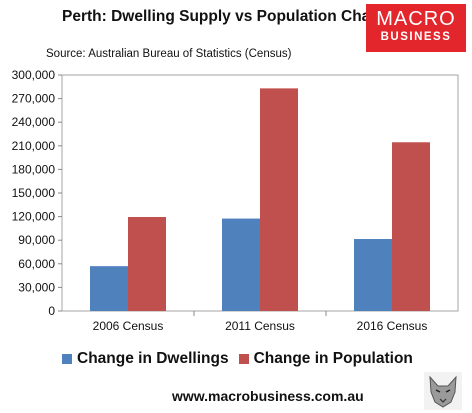  I want to click on legend-swatch-population, so click(243, 359).